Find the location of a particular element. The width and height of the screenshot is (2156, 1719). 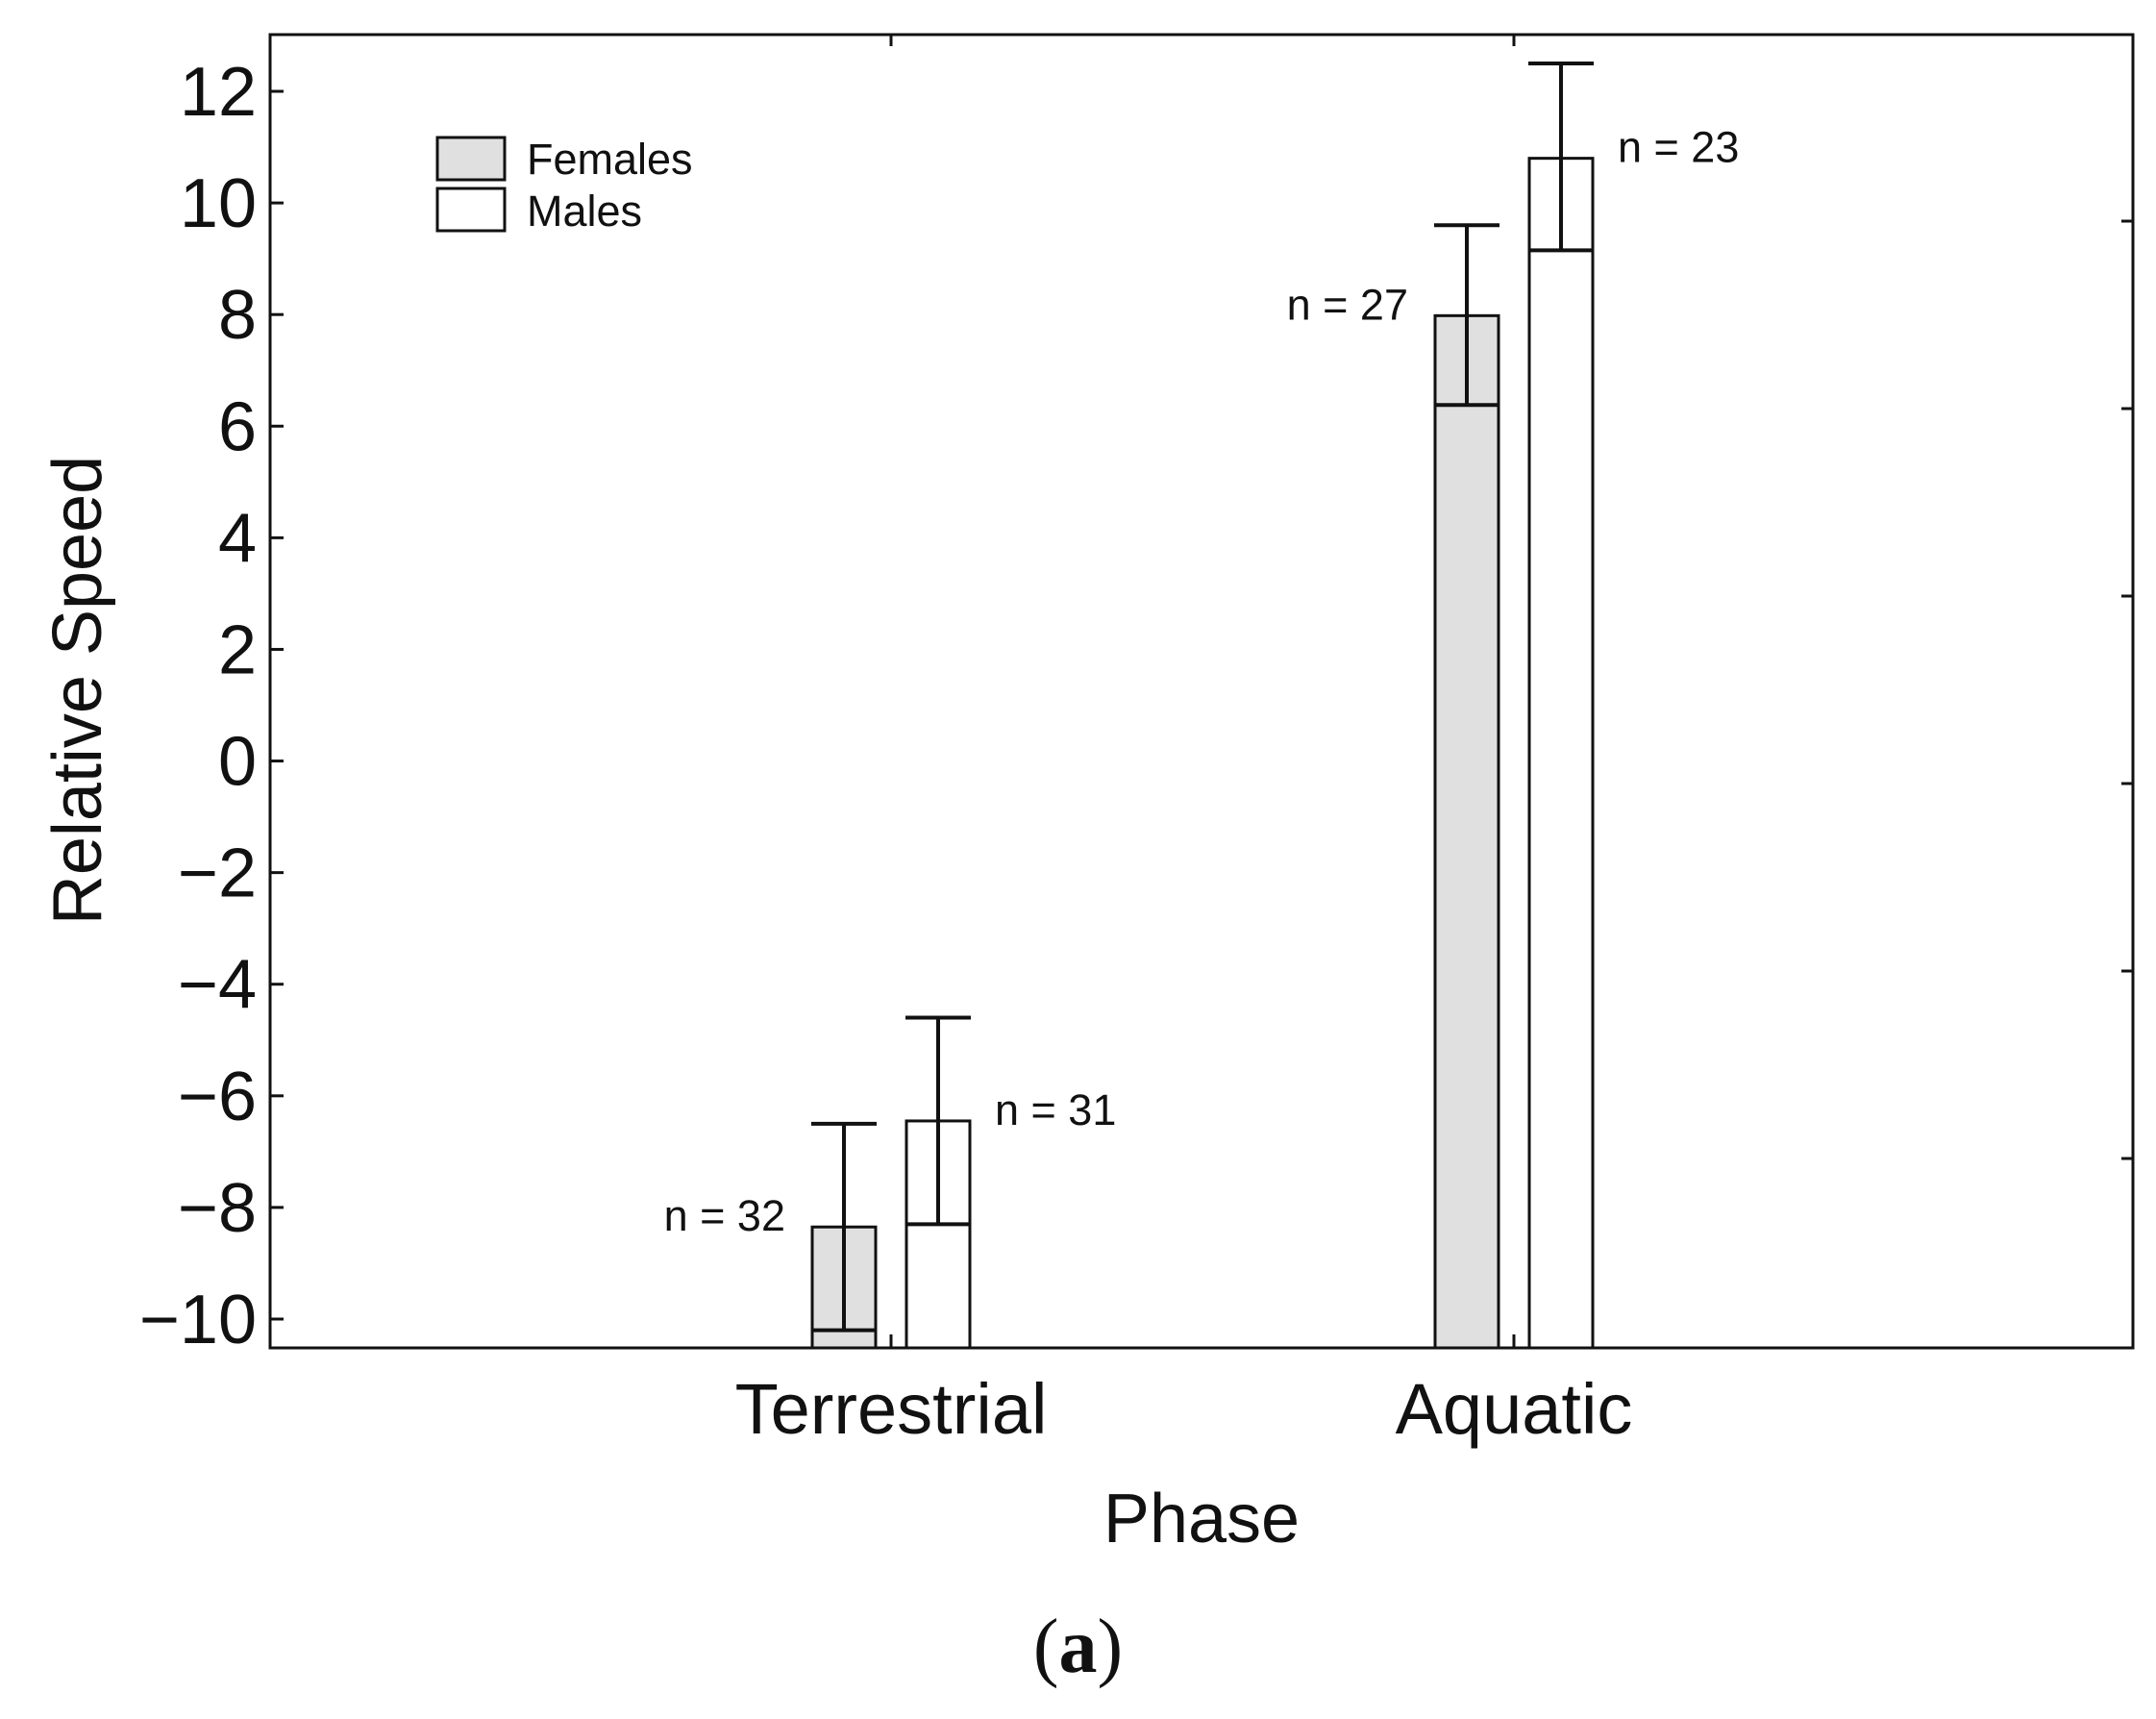

legend-label-females: Females is located at coordinates (610, 159).